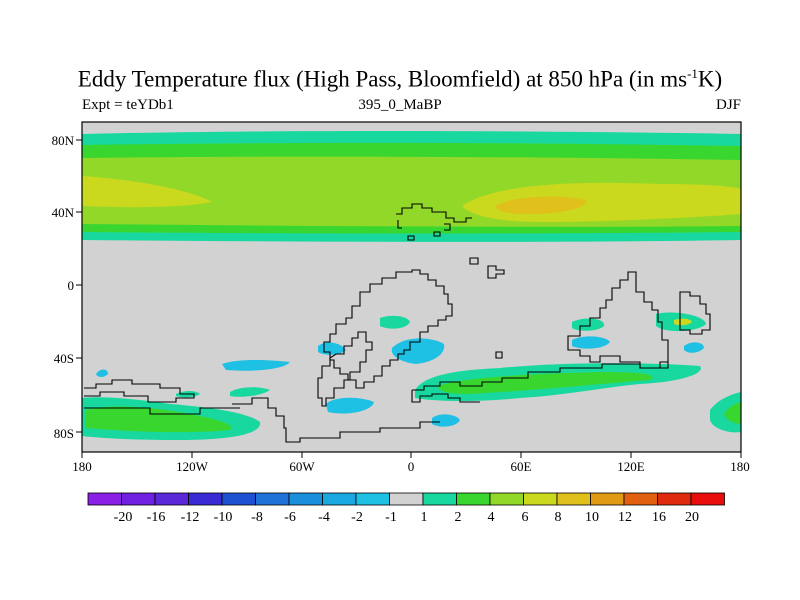 The height and width of the screenshot is (600, 800). I want to click on band-yellow-west, so click(147, 192).